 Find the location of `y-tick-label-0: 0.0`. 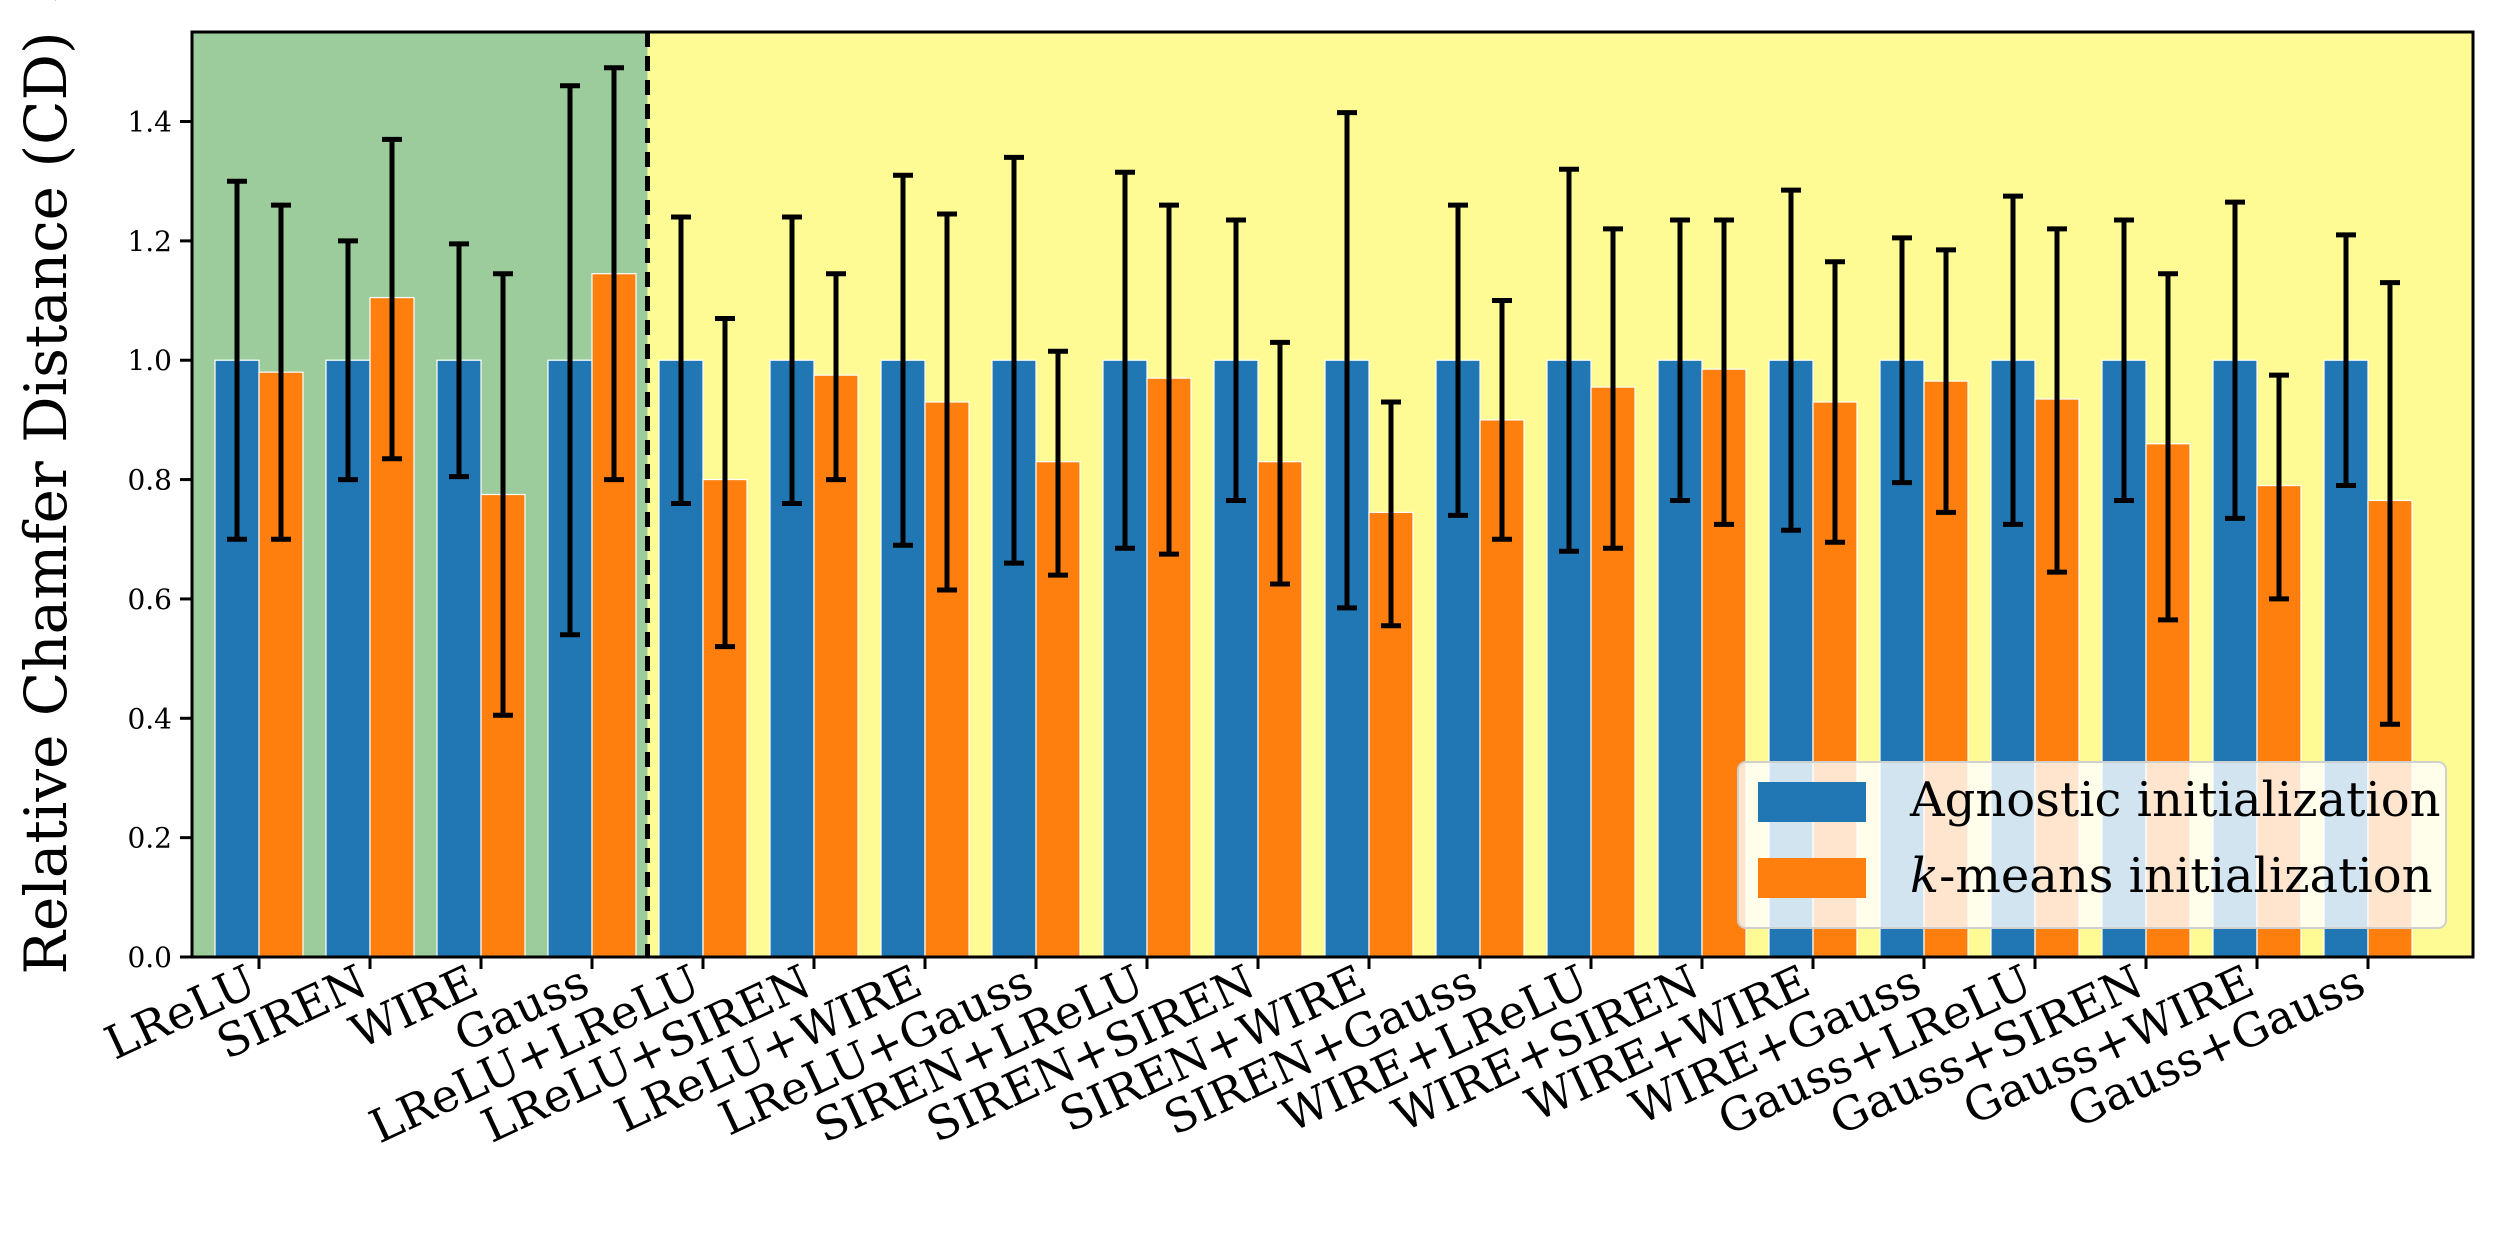

y-tick-label-0: 0.0 is located at coordinates (149, 957).